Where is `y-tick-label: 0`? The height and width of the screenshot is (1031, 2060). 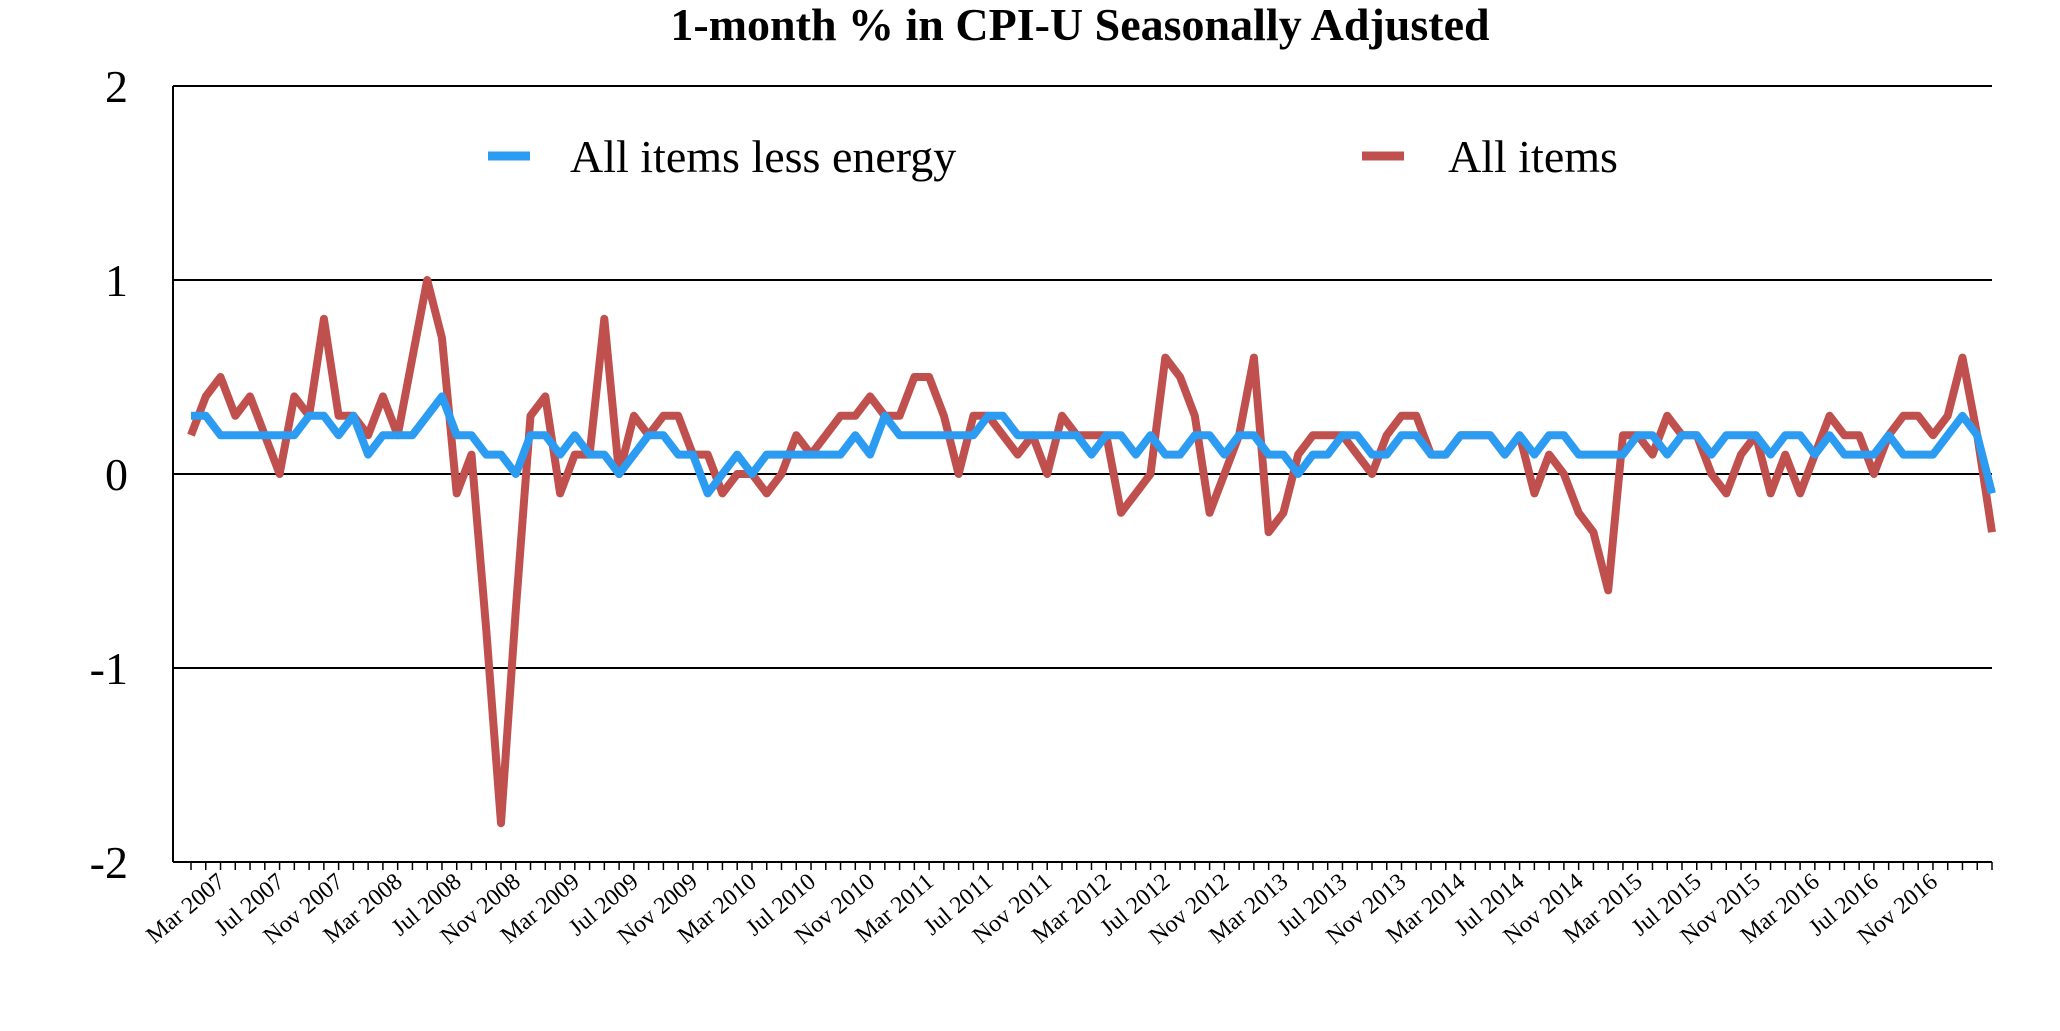
y-tick-label: 0 is located at coordinates (116, 474).